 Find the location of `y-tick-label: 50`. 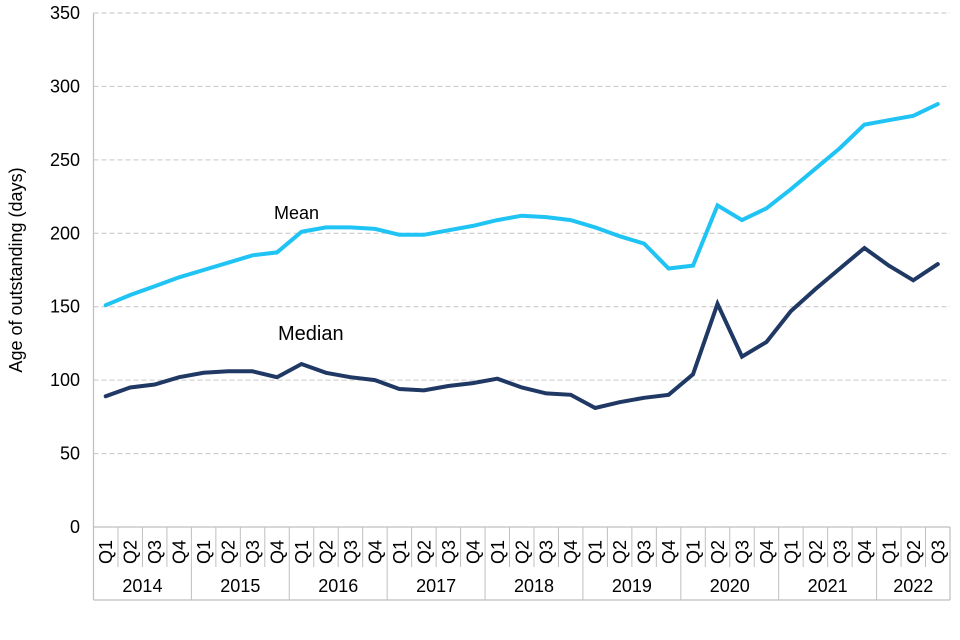

y-tick-label: 50 is located at coordinates (70, 454).